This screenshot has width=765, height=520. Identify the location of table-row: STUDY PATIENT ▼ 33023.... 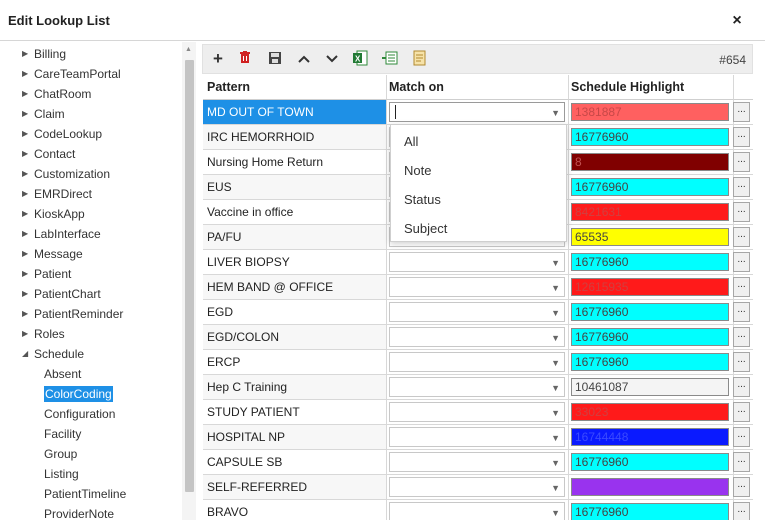
(478, 412).